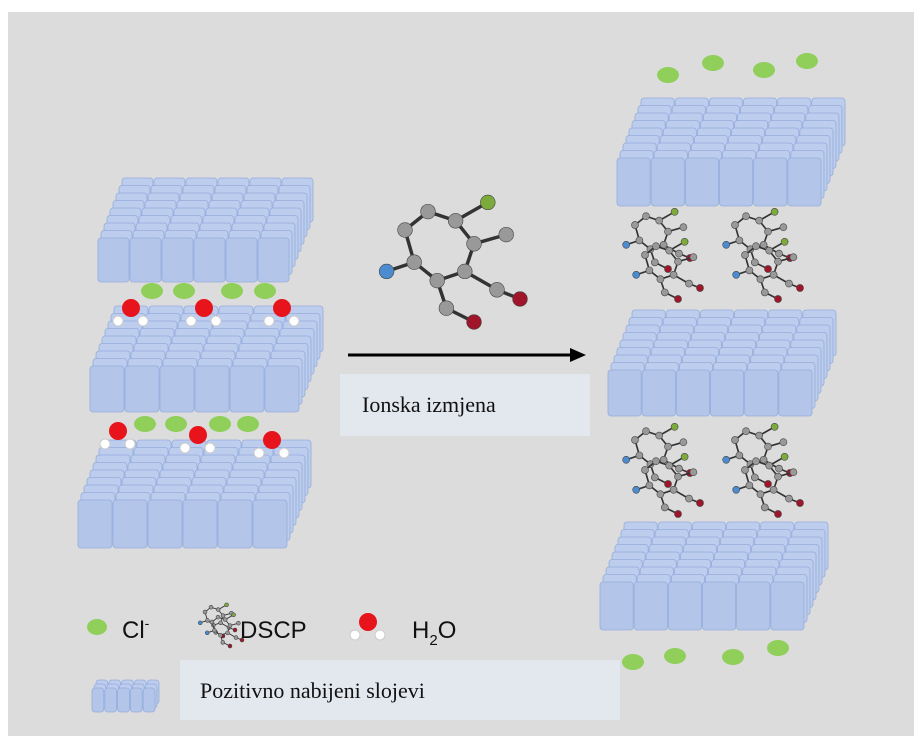  Describe the element at coordinates (147, 623) in the screenshot. I see `cl-charge: -` at that location.